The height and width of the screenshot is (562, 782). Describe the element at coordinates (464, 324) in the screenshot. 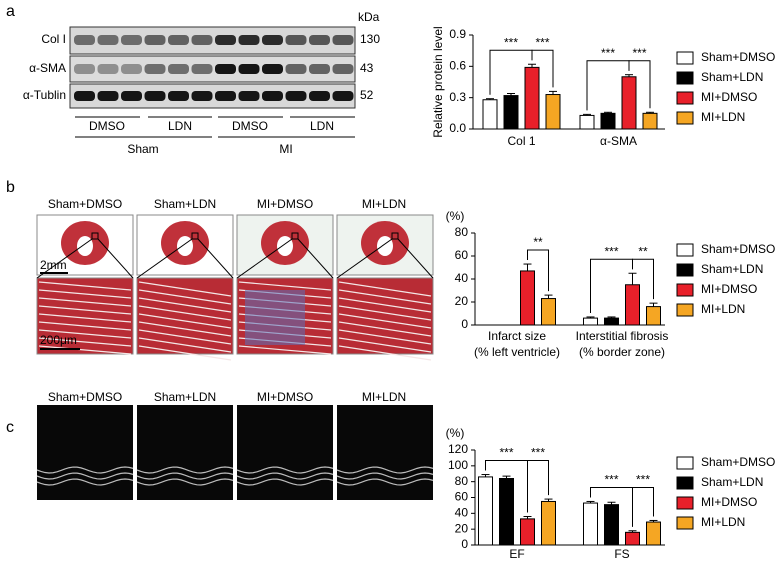

I see `y-tick-label: 0` at that location.